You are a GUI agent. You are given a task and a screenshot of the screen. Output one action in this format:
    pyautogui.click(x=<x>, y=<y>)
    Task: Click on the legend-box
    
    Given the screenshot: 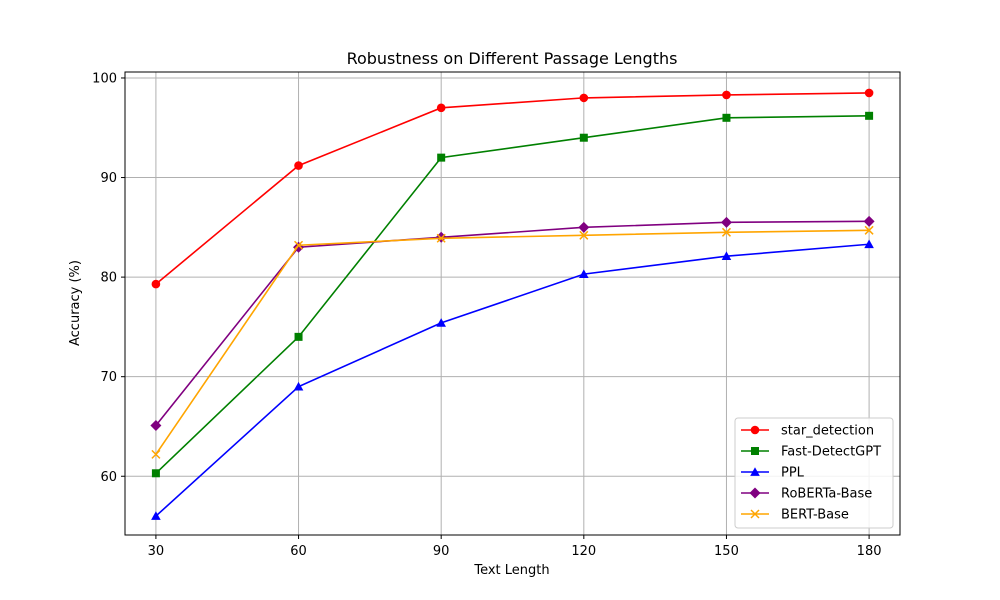 What is the action you would take?
    pyautogui.click(x=814, y=473)
    